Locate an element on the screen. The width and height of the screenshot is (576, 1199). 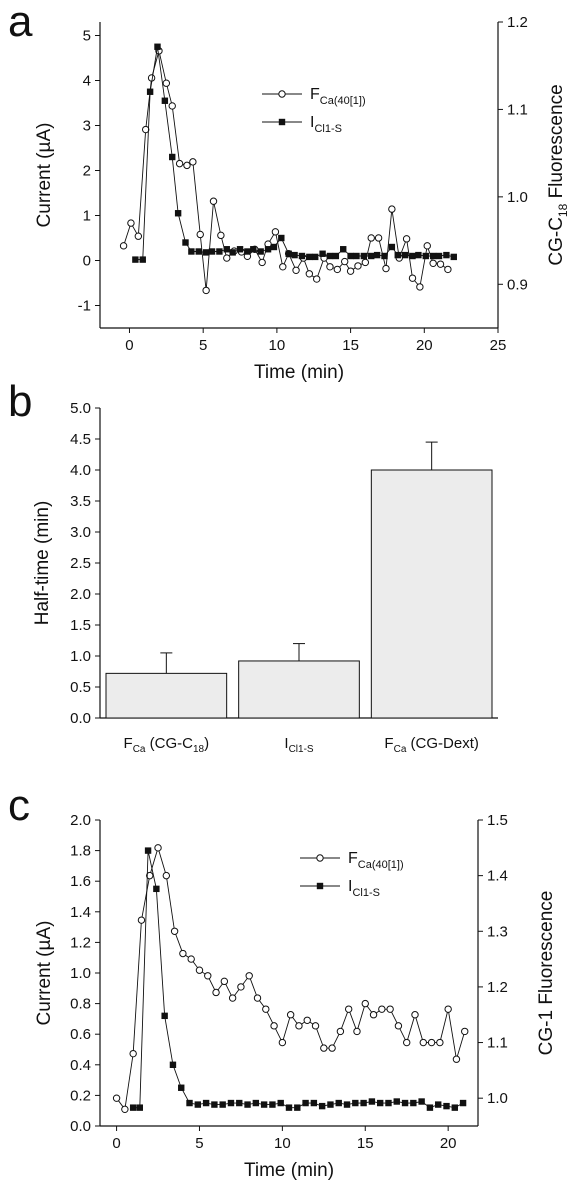
y-left-tick-label: 0.4 is located at coordinates (80, 1065).